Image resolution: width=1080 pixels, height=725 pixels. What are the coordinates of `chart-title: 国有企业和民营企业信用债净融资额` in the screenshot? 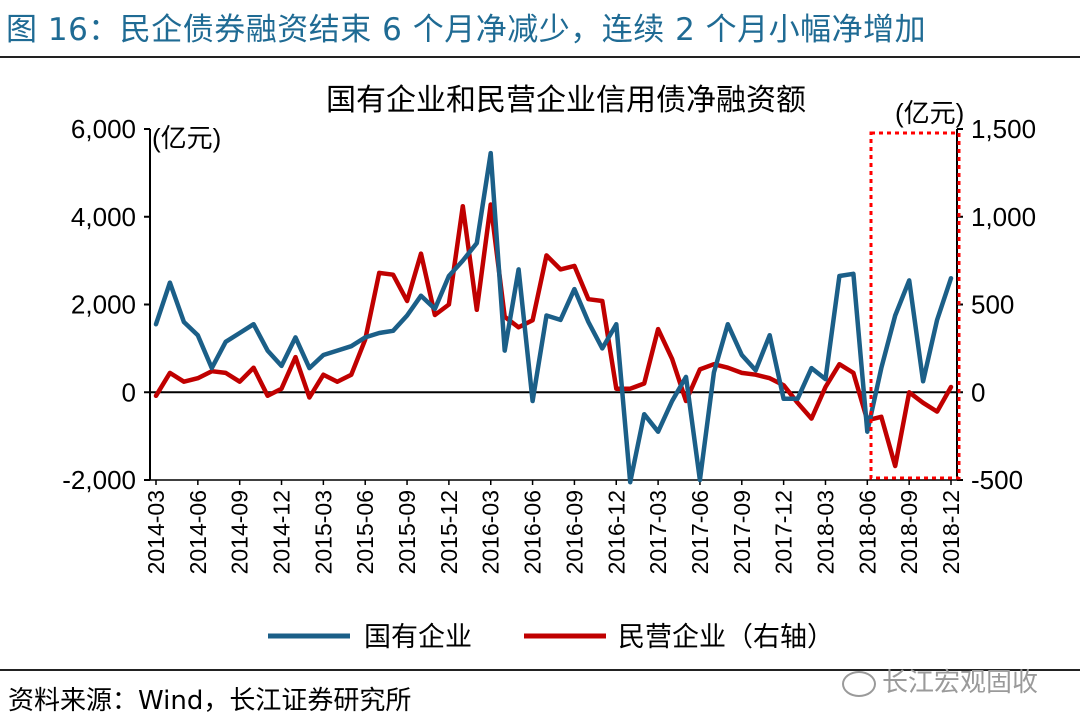 It's located at (566, 100).